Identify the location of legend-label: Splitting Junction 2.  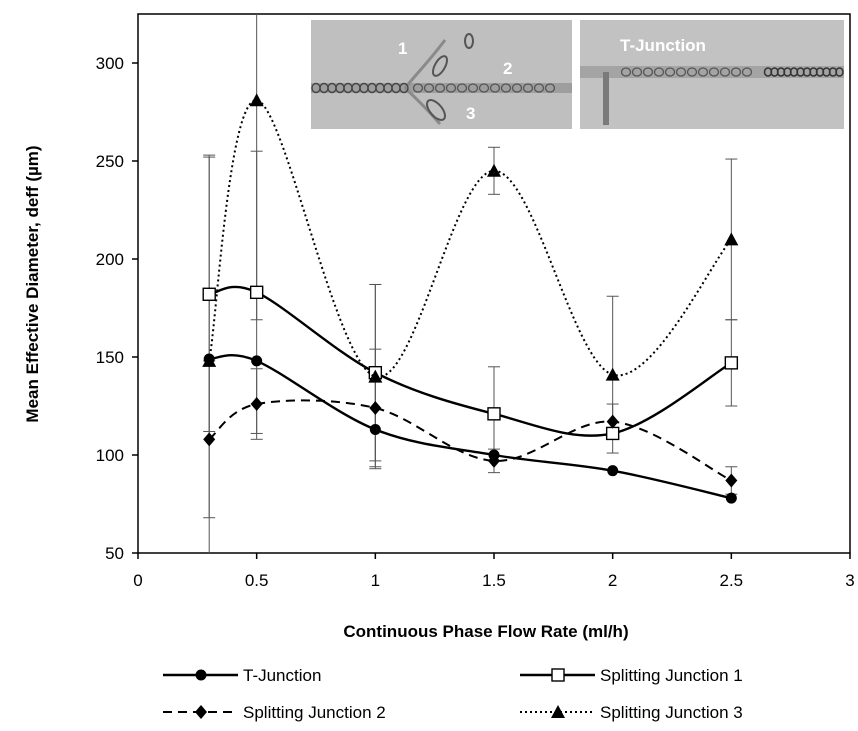
(314, 712).